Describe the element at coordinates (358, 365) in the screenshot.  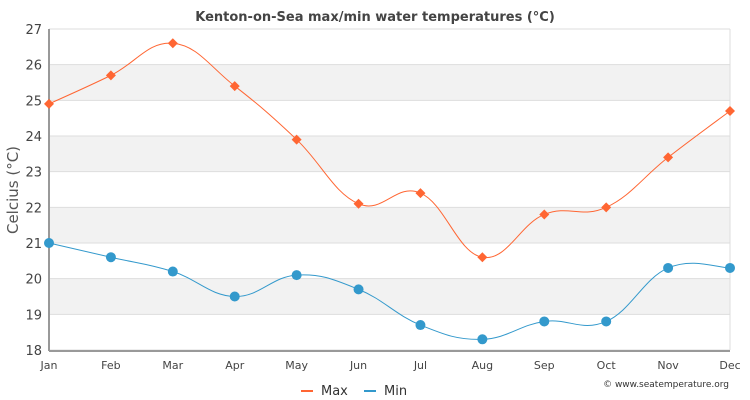
I see `x-tick-label: Jun` at that location.